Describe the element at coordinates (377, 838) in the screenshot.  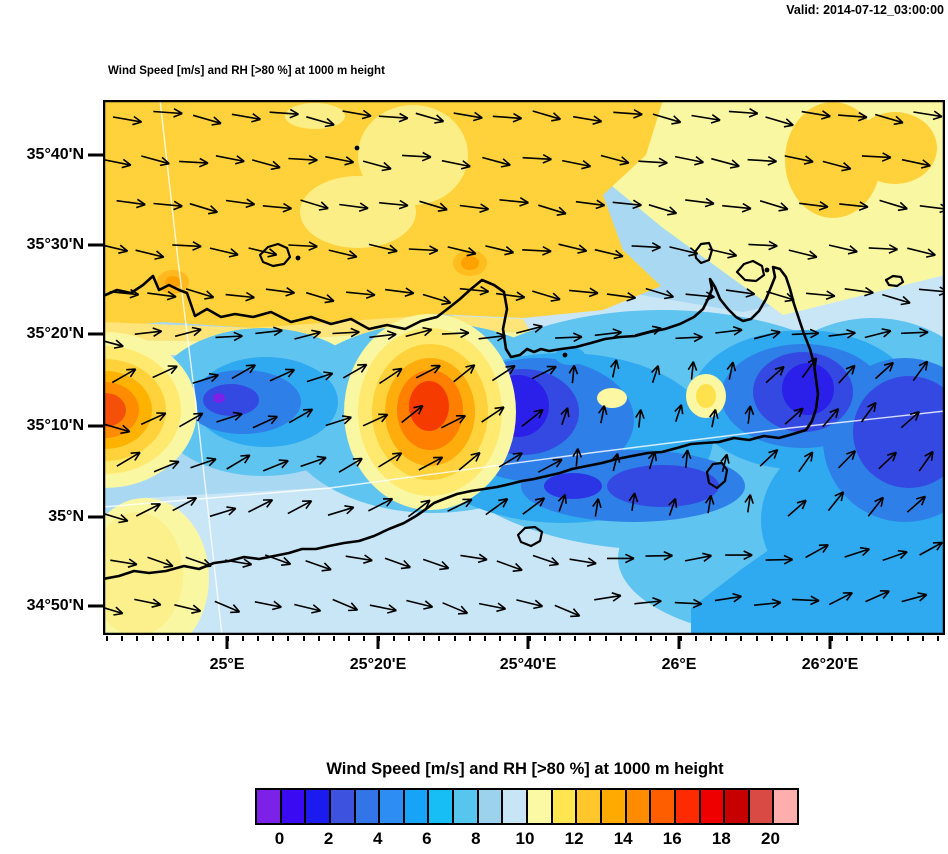
I see `colorbar-tick-label: 4` at that location.